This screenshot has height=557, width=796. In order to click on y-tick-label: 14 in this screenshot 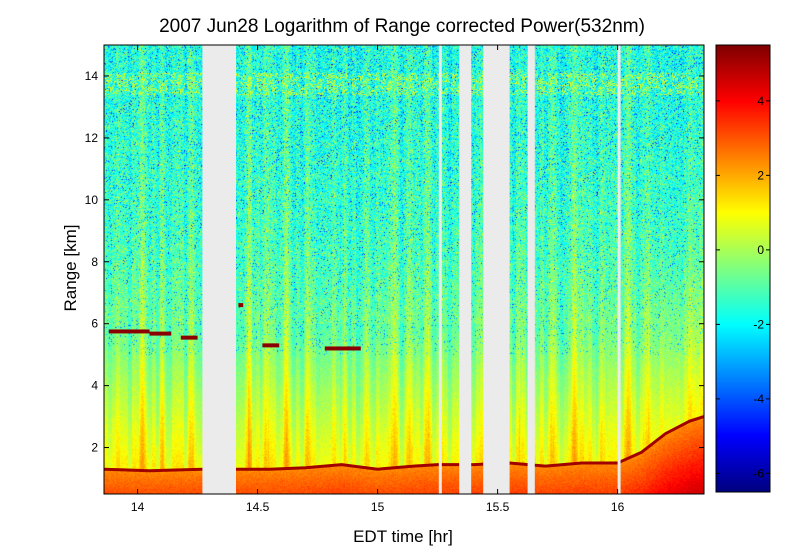, I will do `click(92, 76)`.